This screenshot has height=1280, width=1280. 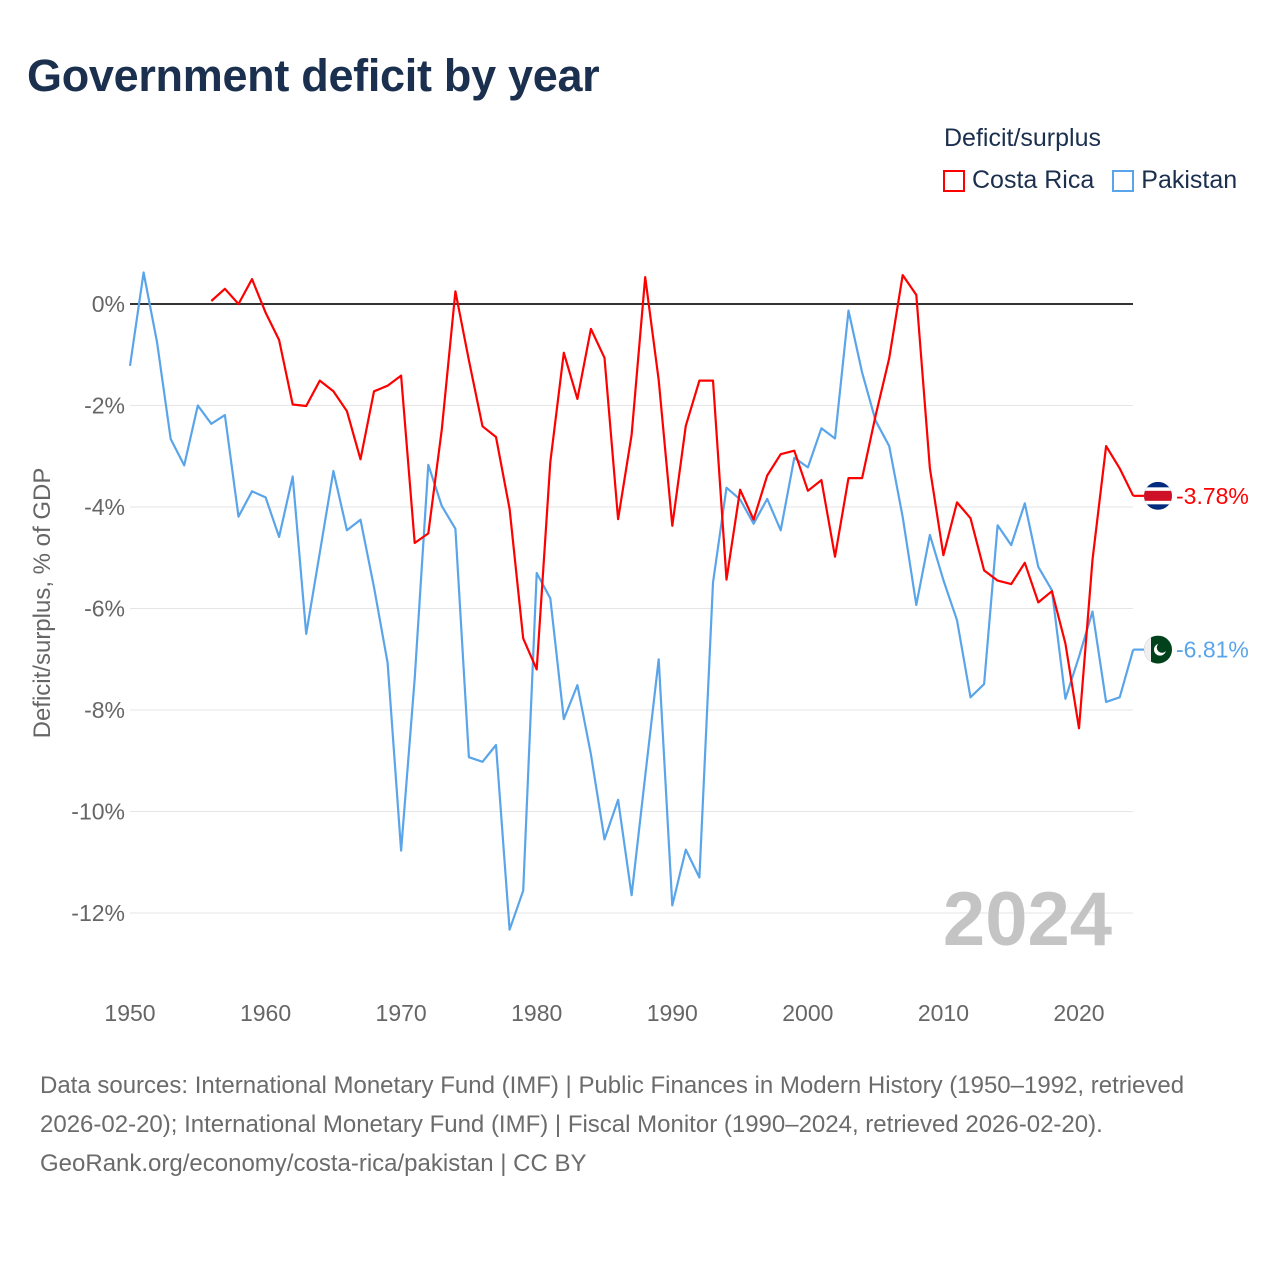 What do you see at coordinates (1123, 180) in the screenshot?
I see `legend-swatch-pakistan` at bounding box center [1123, 180].